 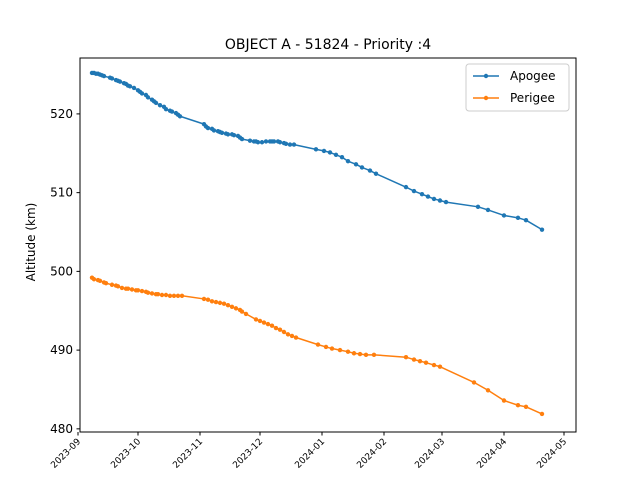 What do you see at coordinates (533, 76) in the screenshot?
I see `legend-label-apogee: Apogee` at bounding box center [533, 76].